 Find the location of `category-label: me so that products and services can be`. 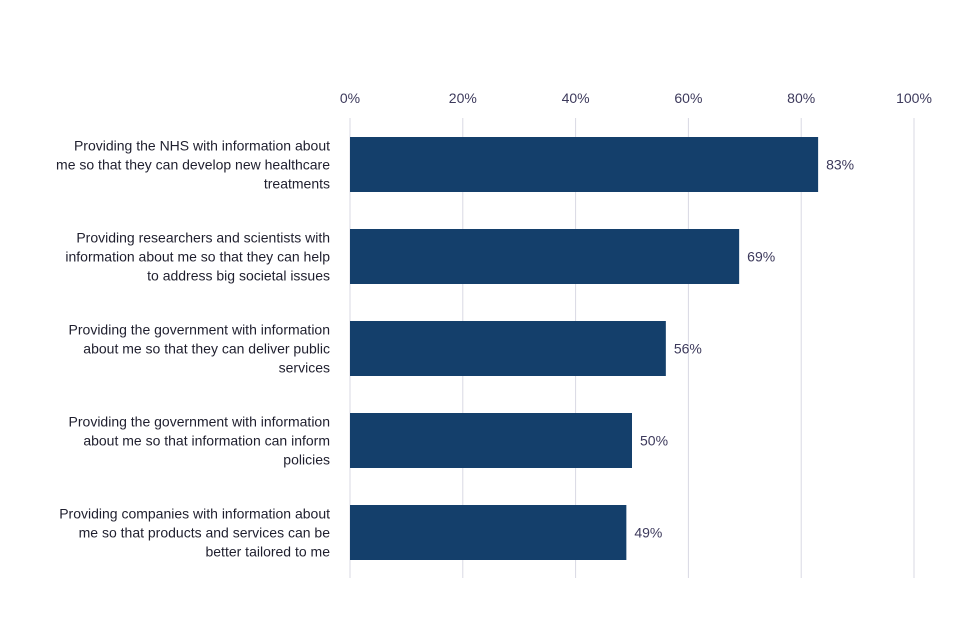

category-label: me so that products and services can be is located at coordinates (205, 533).